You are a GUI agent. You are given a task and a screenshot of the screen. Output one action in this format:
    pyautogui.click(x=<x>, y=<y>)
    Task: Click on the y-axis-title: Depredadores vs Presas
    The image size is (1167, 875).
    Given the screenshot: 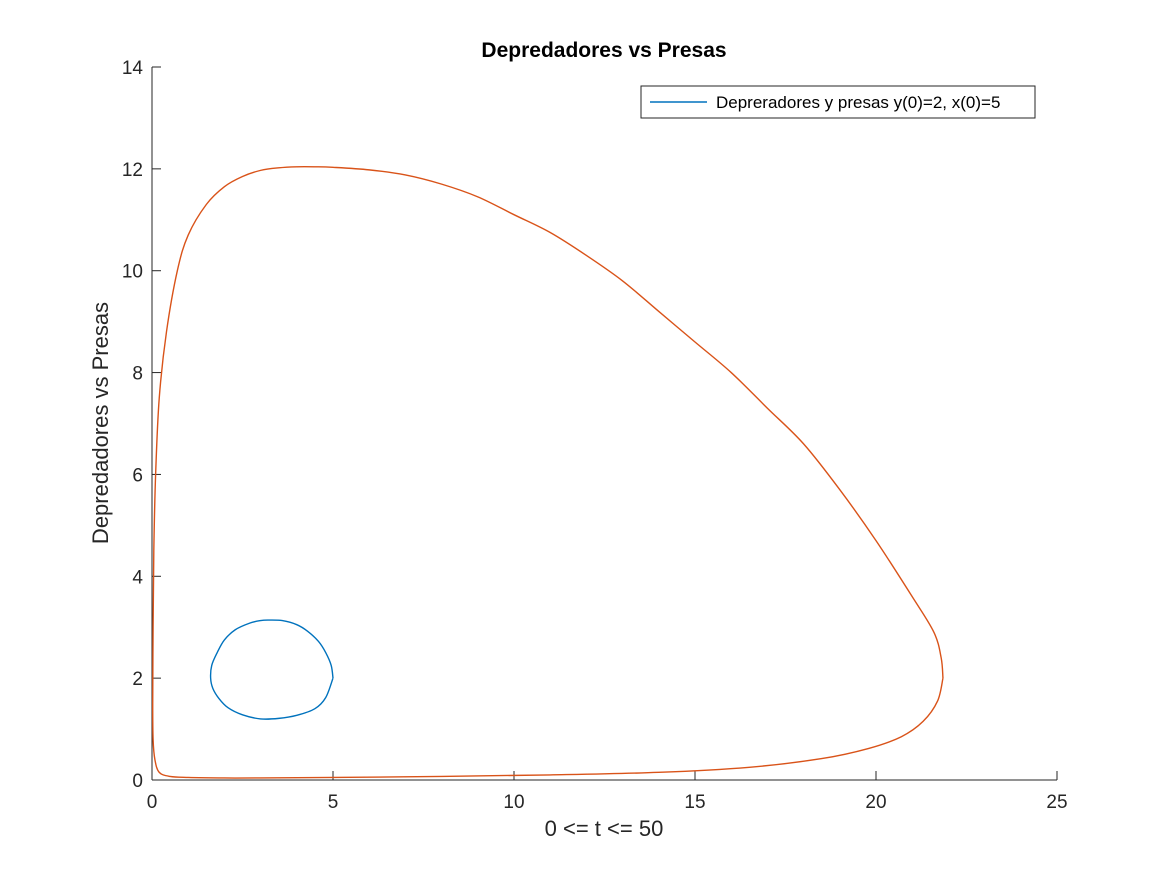 What is the action you would take?
    pyautogui.click(x=100, y=423)
    